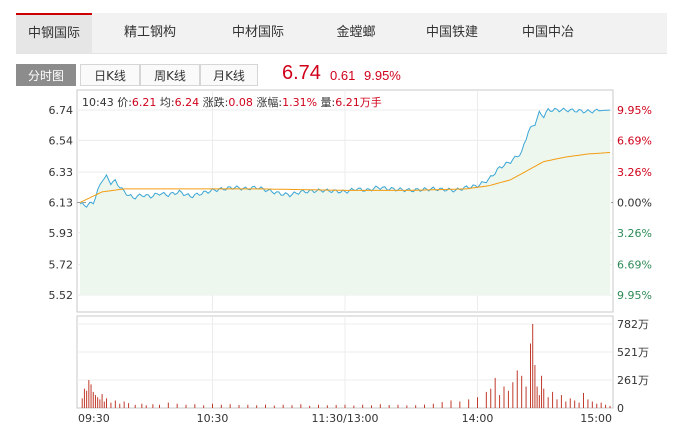 The image size is (680, 442). I want to click on volume-tick-label: 261万, so click(633, 380).